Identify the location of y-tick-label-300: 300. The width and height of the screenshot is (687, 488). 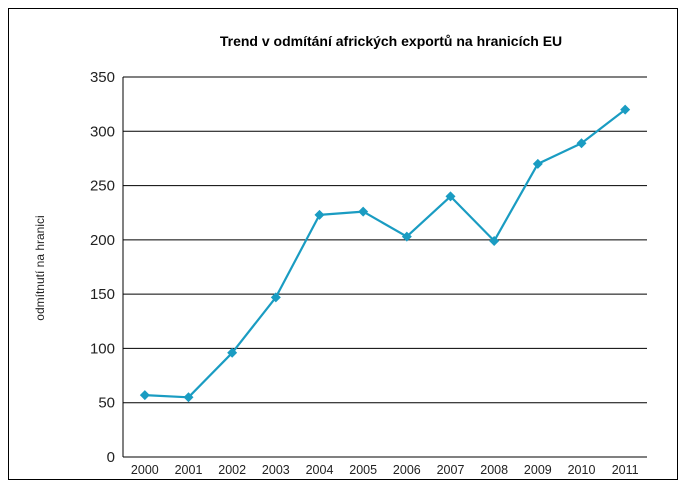
(102, 131).